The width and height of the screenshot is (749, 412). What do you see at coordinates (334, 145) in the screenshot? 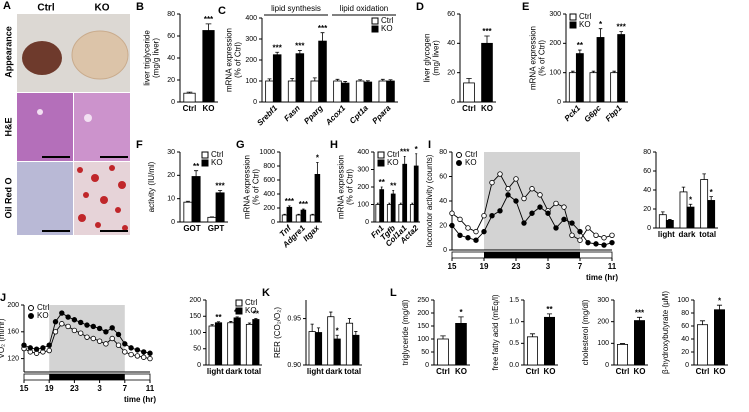
I see `panel-letter: H` at bounding box center [334, 145].